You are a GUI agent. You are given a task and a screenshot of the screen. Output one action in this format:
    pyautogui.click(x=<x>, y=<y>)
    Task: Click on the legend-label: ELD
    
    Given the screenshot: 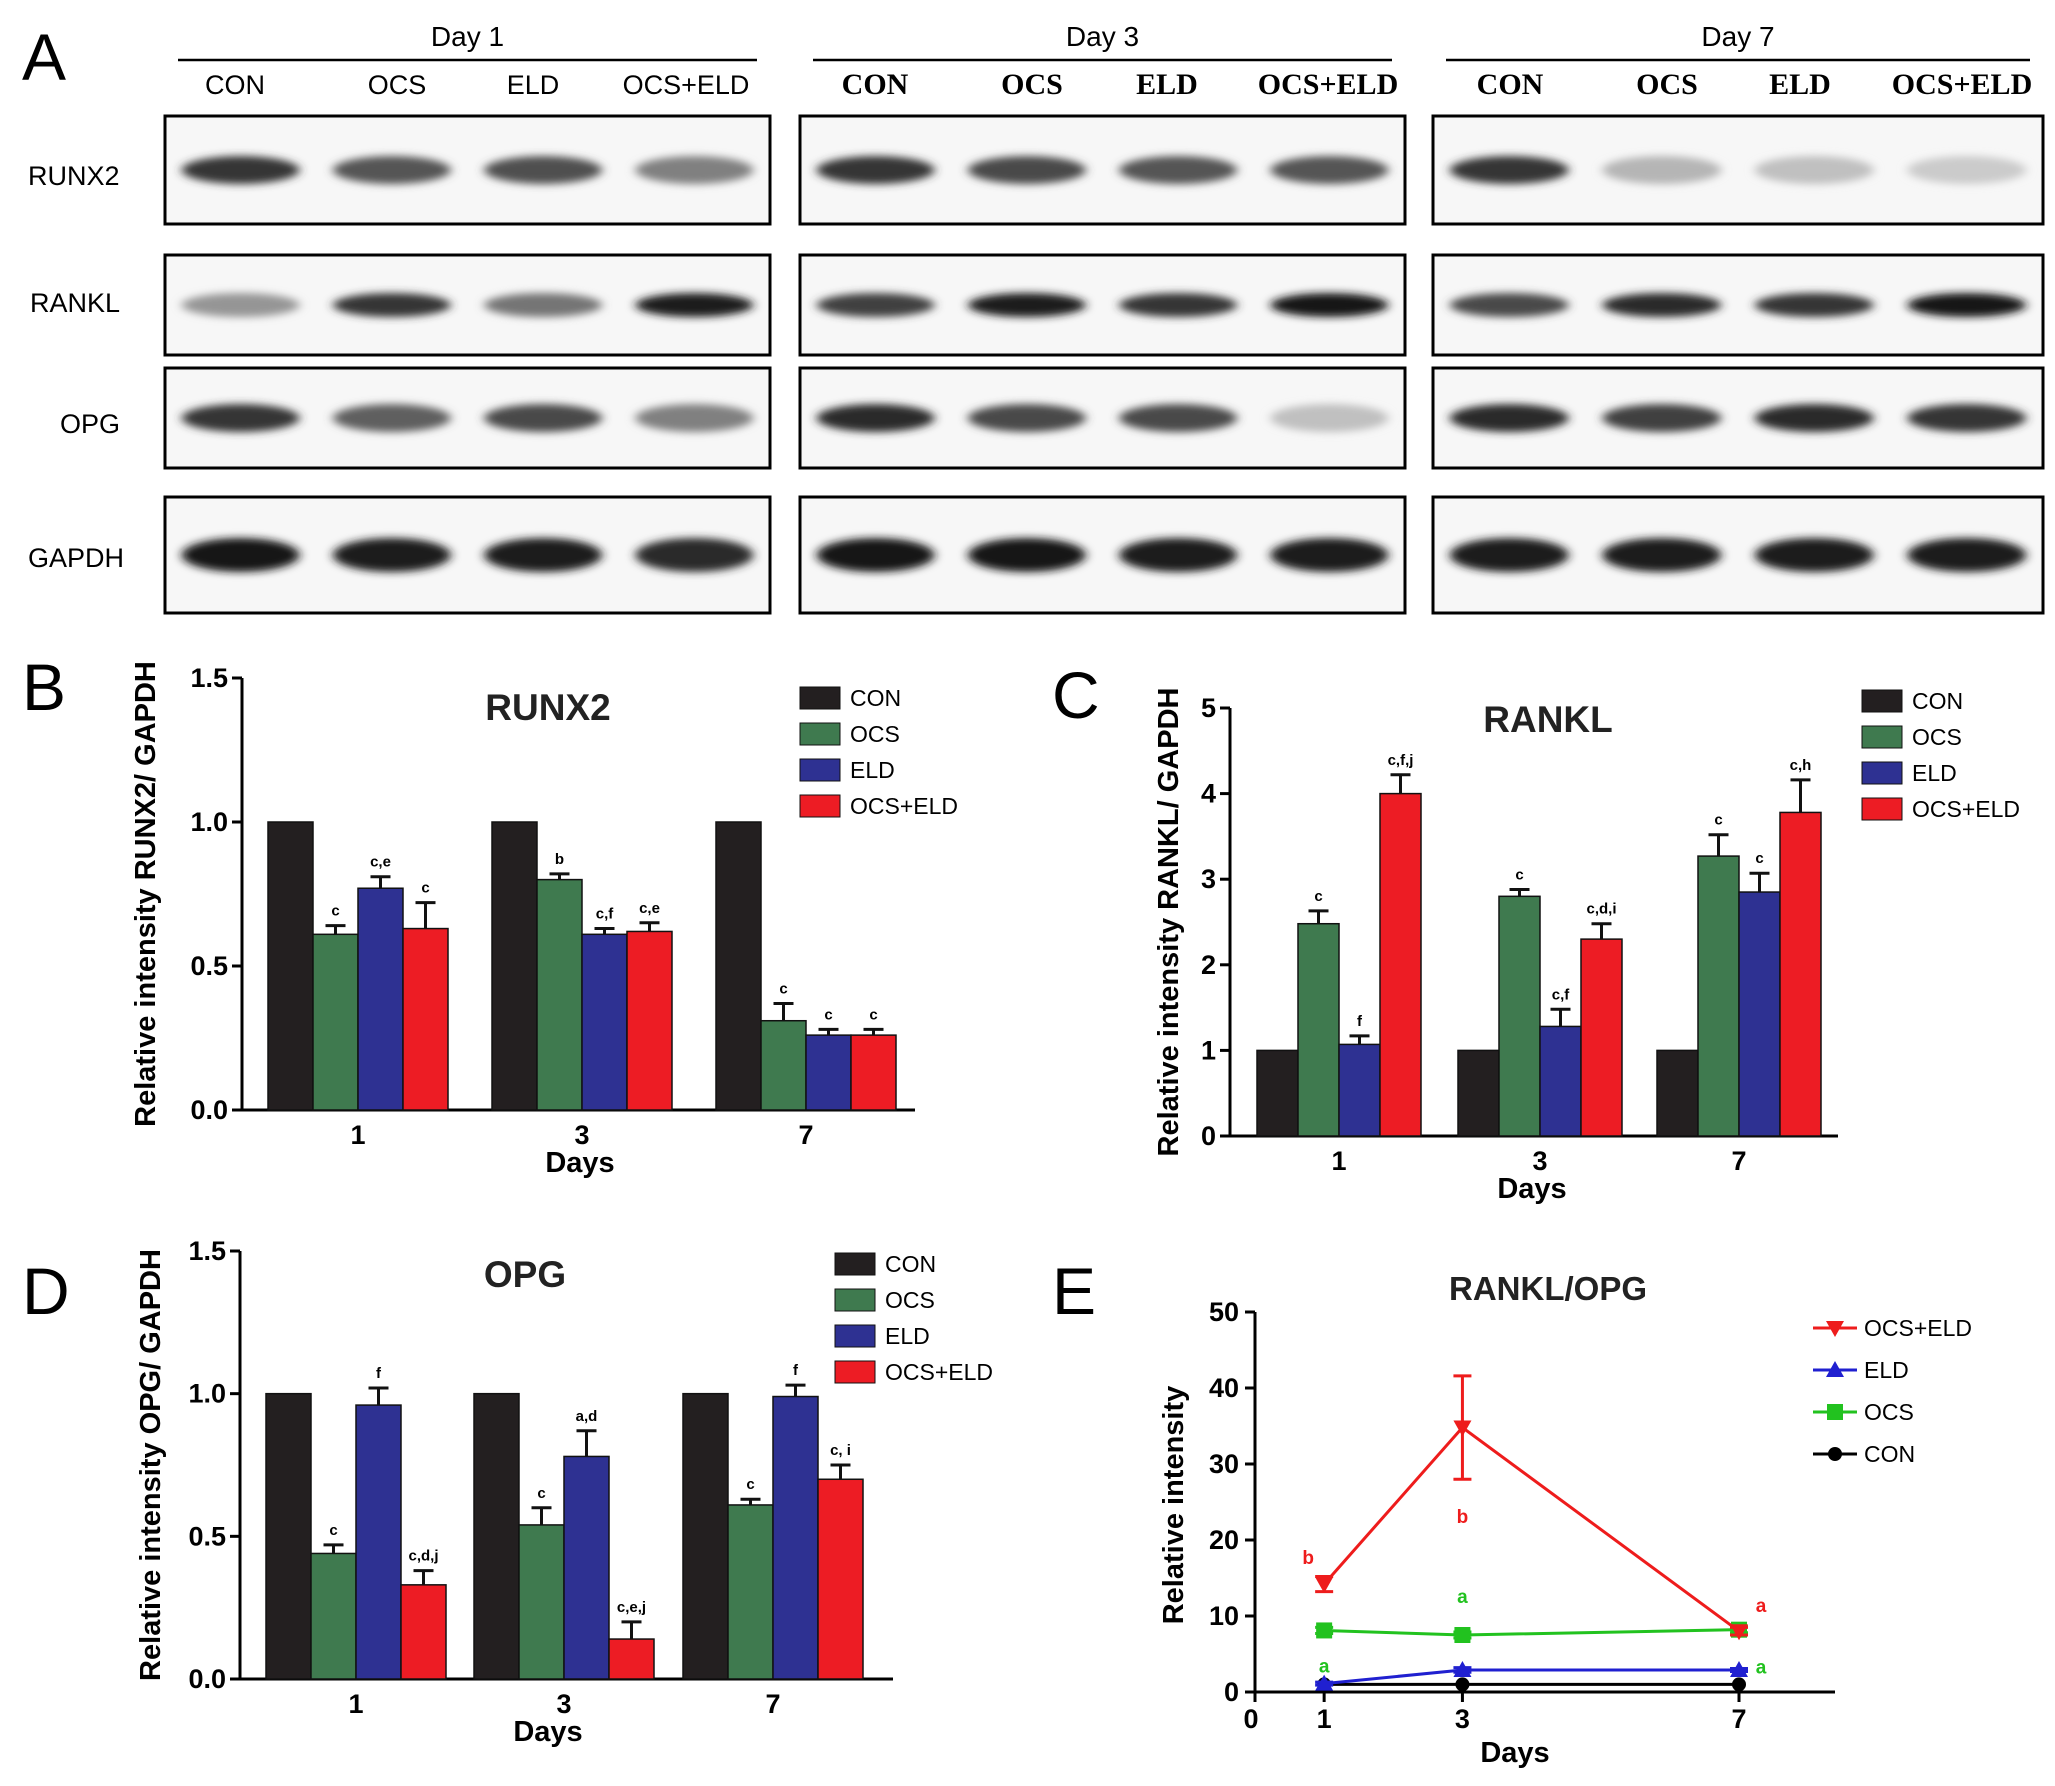 What is the action you would take?
    pyautogui.click(x=1934, y=773)
    